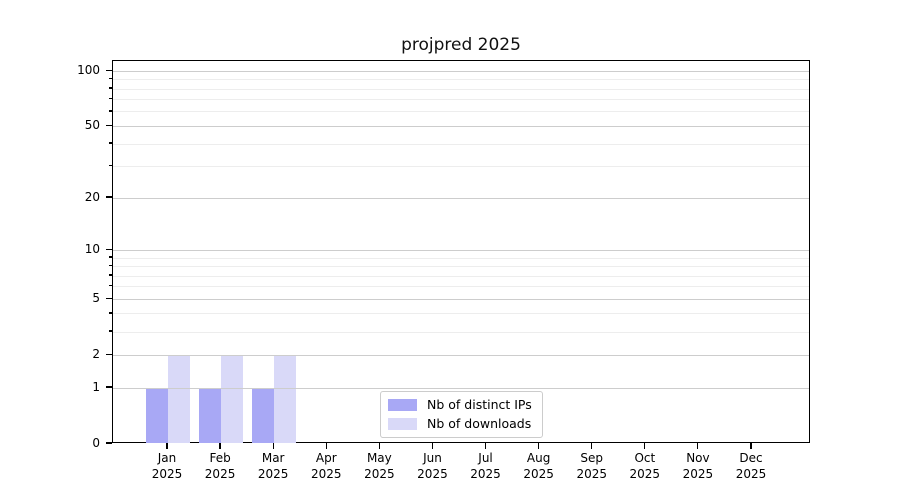 This screenshot has height=500, width=900. What do you see at coordinates (486, 466) in the screenshot?
I see `x-tick-label: Jul 2025` at bounding box center [486, 466].